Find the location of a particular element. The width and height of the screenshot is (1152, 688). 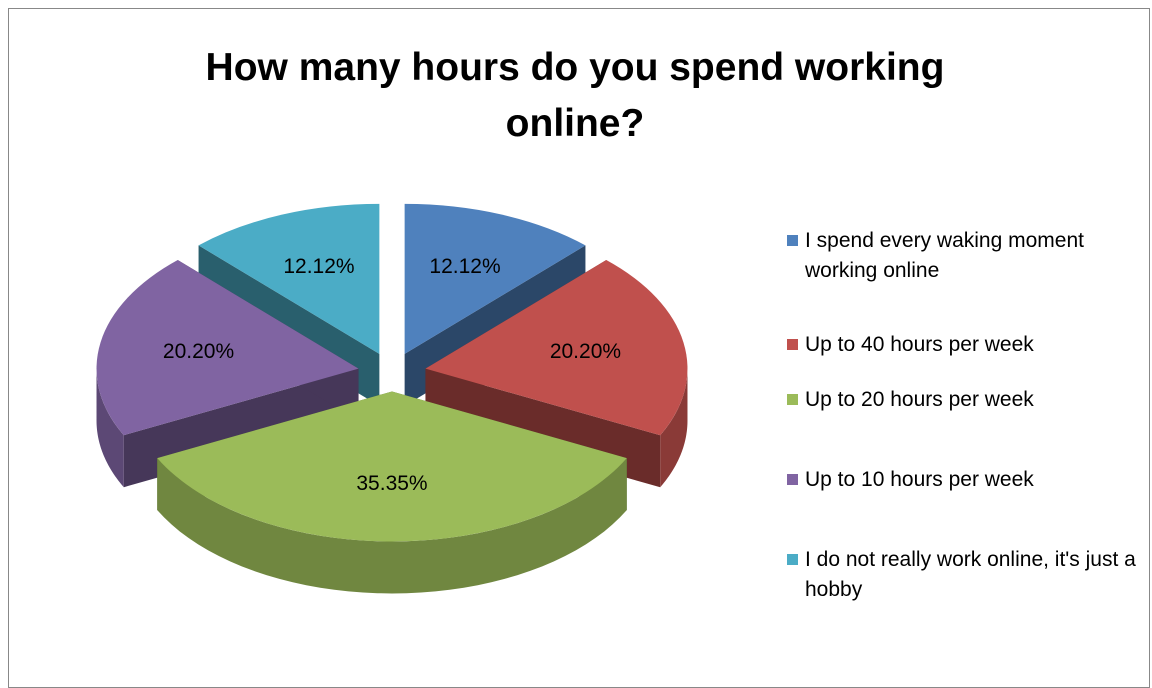

legend-label: Up to 10 hours per week is located at coordinates (919, 479).